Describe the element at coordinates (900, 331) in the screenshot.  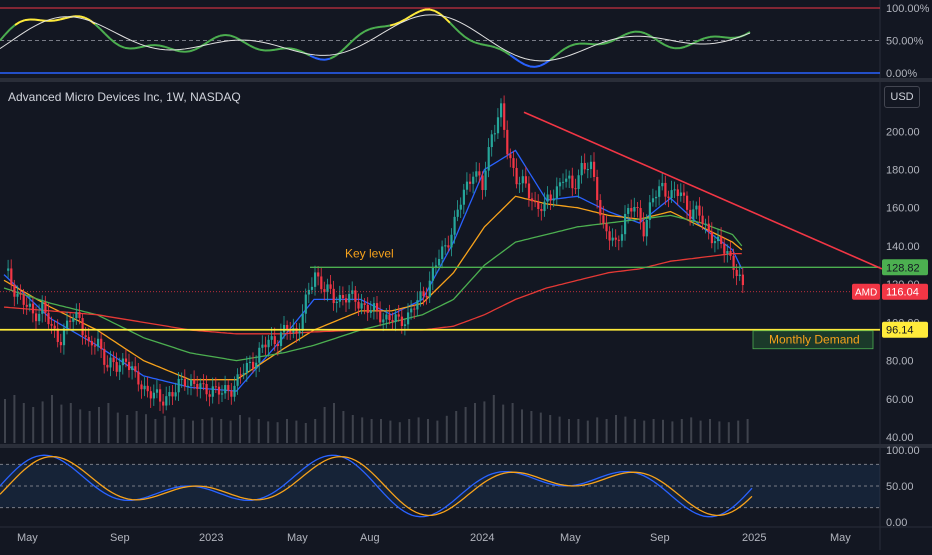
I see `demand-price-tag: 96.14` at that location.